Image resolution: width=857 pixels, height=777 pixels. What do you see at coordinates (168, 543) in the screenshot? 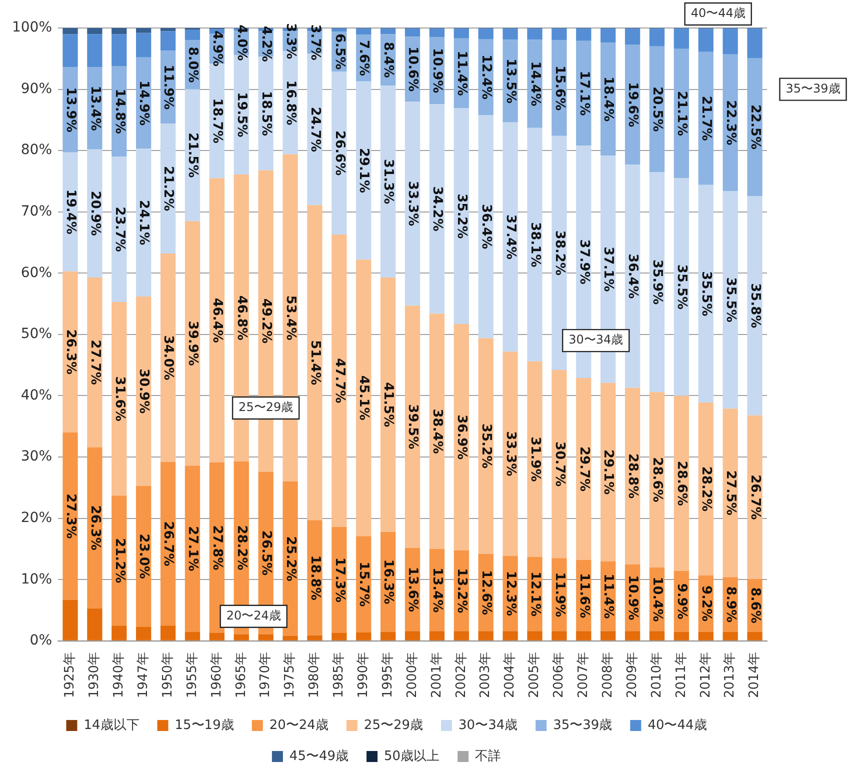
I see `data-label: 26.7%` at bounding box center [168, 543].